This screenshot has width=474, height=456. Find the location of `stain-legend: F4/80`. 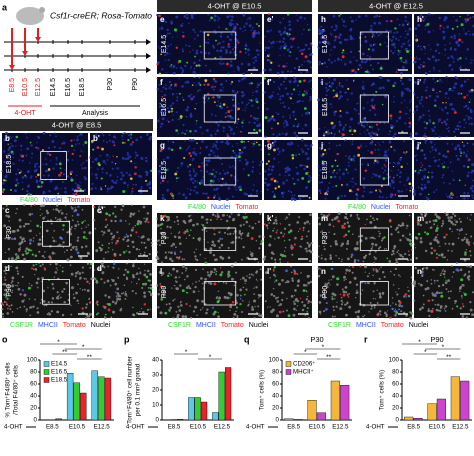

stain-legend: F4/80 is located at coordinates (357, 207).